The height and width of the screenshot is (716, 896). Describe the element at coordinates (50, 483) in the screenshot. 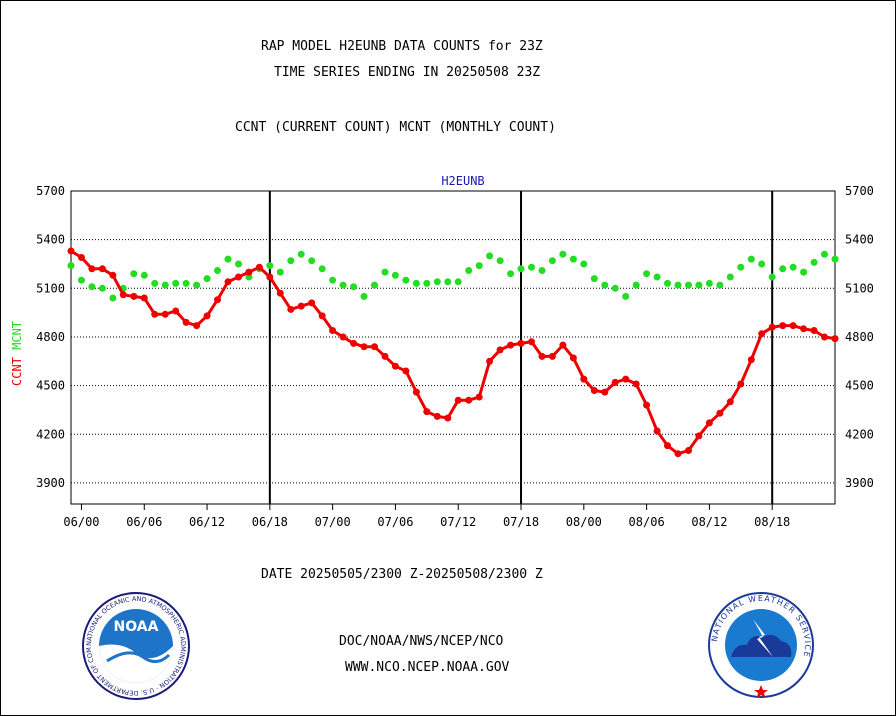

I see `y-tick-label-left: 3900` at that location.